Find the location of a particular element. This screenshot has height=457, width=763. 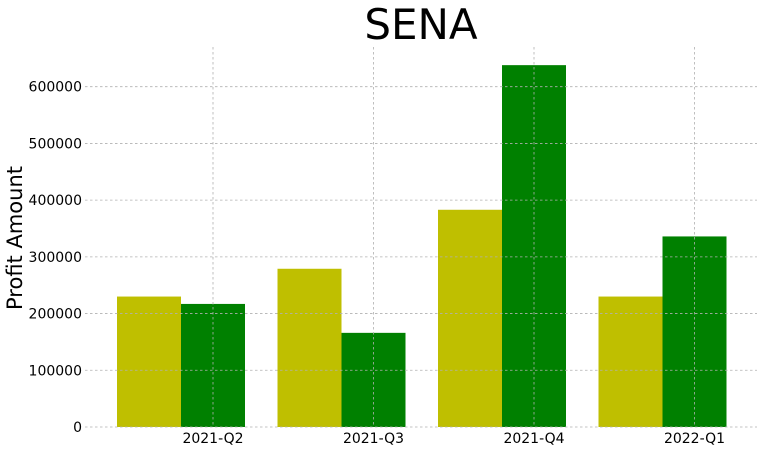

y-tick-label: 0 is located at coordinates (77, 428).